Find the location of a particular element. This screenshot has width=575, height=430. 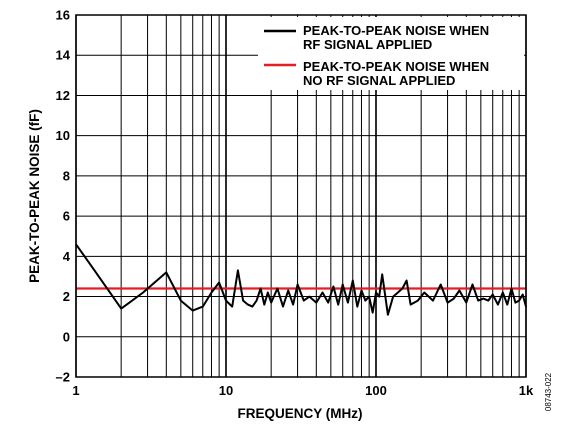

x-tick-label: 100 is located at coordinates (376, 390).